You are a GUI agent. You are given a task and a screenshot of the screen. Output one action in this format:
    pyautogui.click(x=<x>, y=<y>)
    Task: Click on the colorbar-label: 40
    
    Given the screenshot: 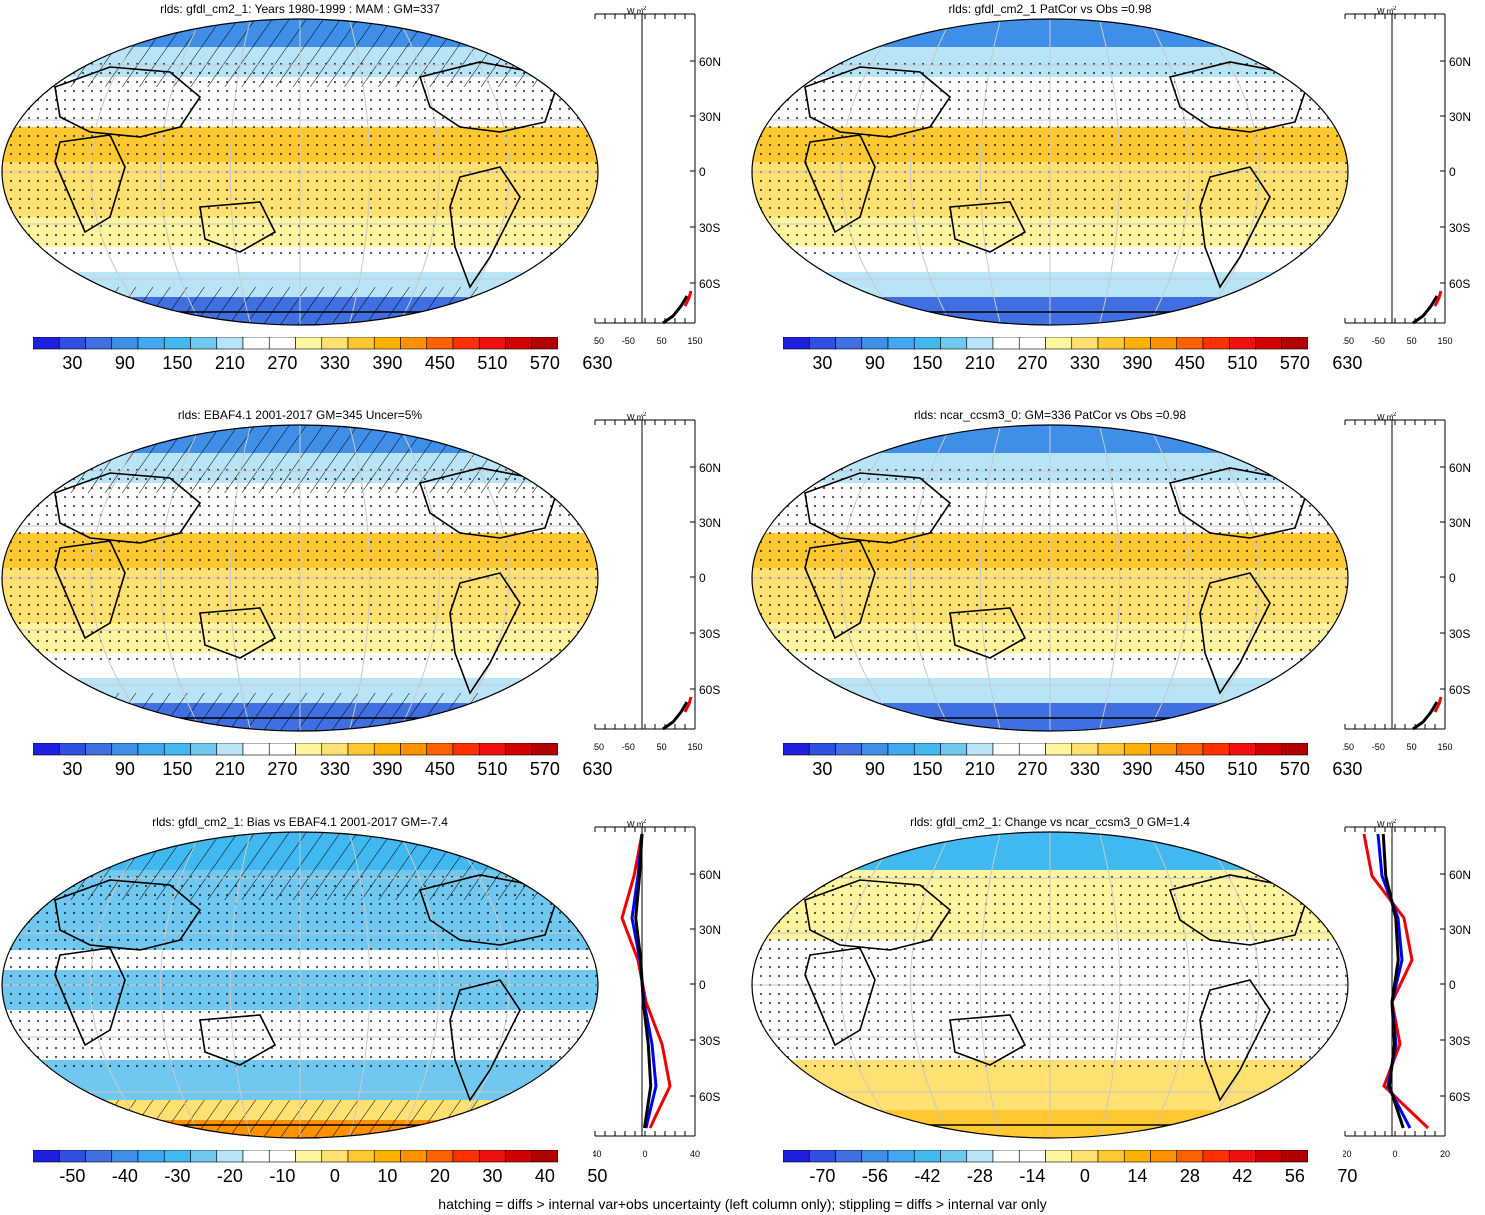 What is the action you would take?
    pyautogui.click(x=544, y=1176)
    